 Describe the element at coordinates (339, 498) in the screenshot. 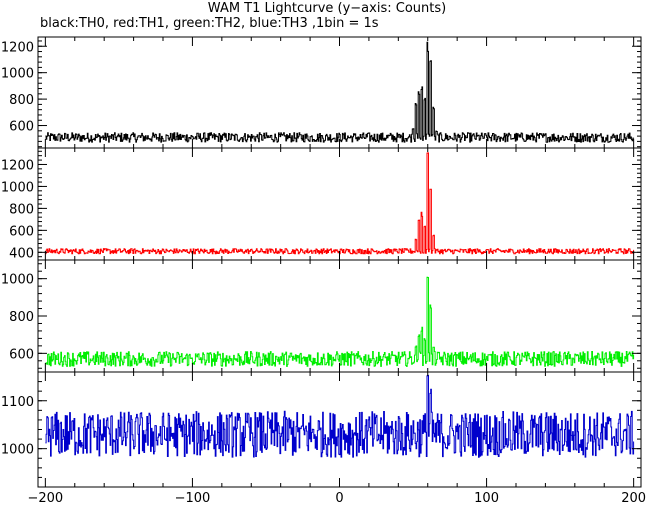

I see `x-tick-label: 0` at that location.